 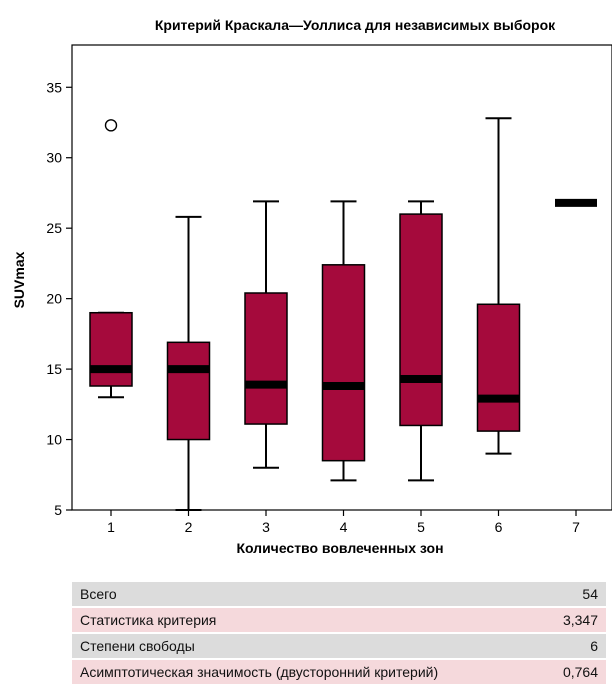 I want to click on y-axis-label: SUVmax, so click(x=19, y=279).